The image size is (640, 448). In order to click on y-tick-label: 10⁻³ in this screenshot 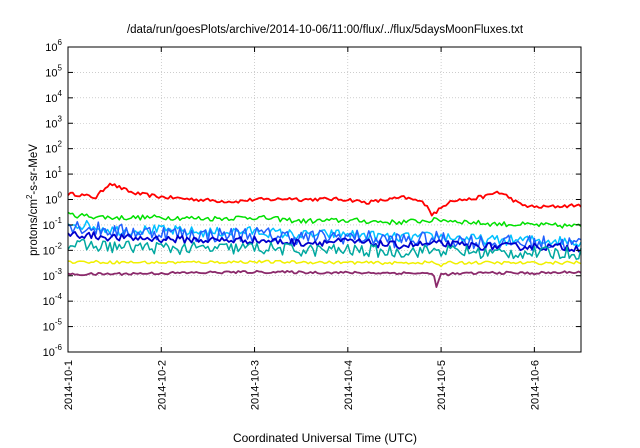, I will do `click(53, 275)`.